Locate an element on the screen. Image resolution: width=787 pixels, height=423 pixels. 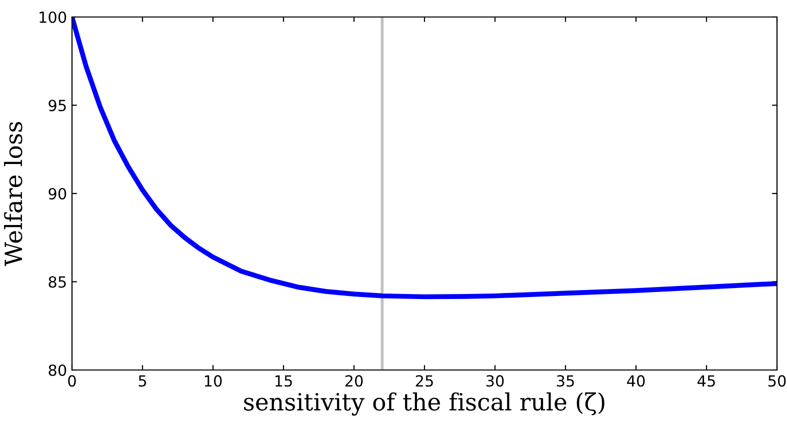
x-axis-title: sensitivity of the fiscal rule (ζ) is located at coordinates (424, 404).